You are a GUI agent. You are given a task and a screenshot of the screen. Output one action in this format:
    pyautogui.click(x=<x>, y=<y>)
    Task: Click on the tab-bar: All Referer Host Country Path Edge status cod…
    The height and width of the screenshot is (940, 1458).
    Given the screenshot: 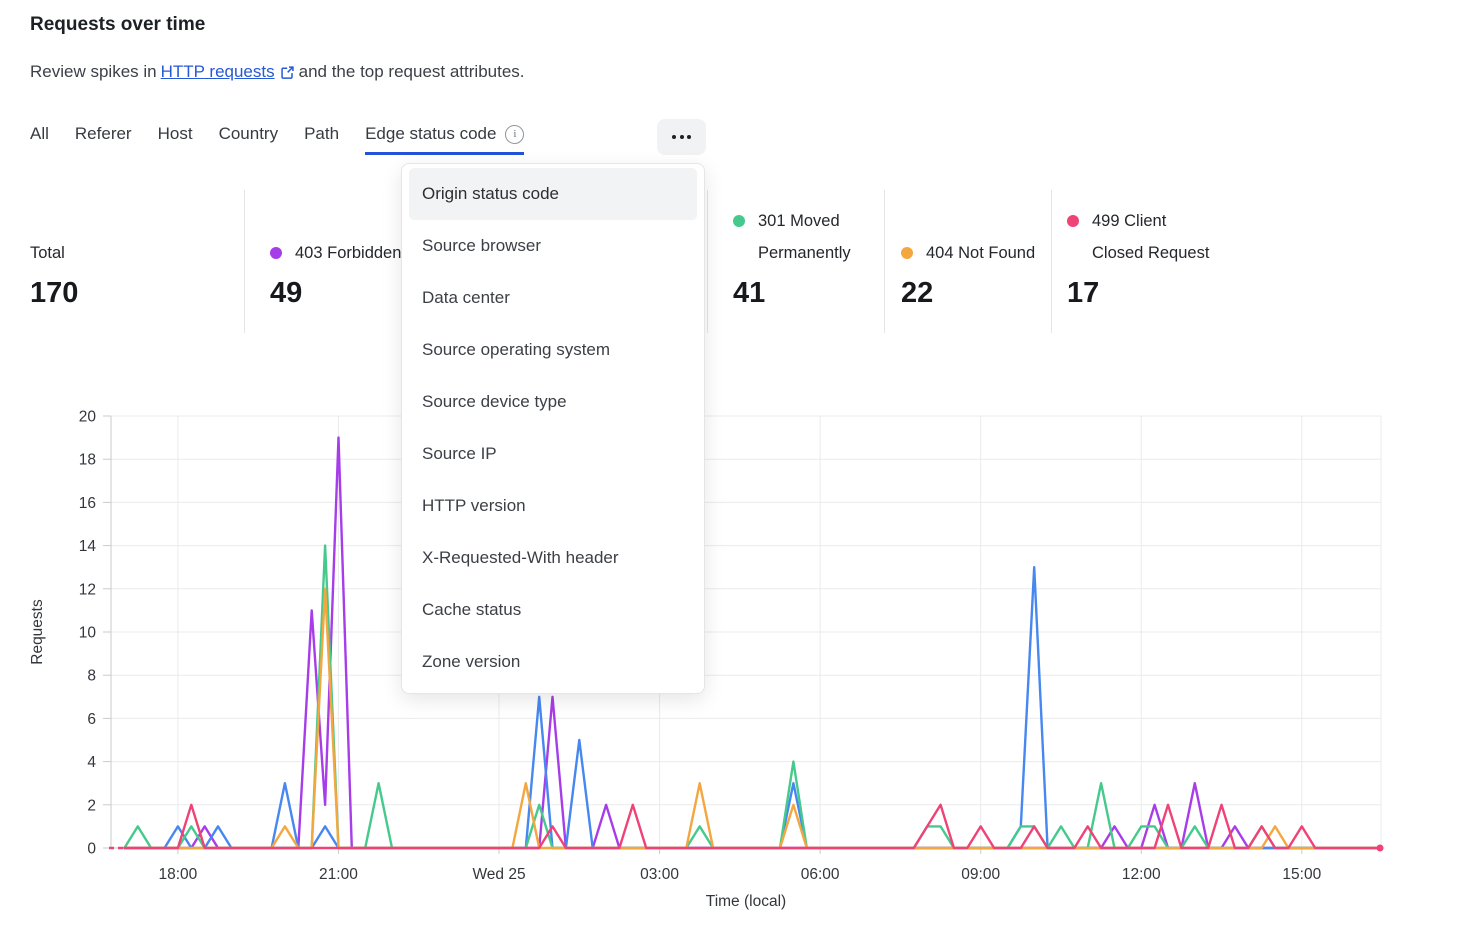 What is the action you would take?
    pyautogui.click(x=277, y=136)
    